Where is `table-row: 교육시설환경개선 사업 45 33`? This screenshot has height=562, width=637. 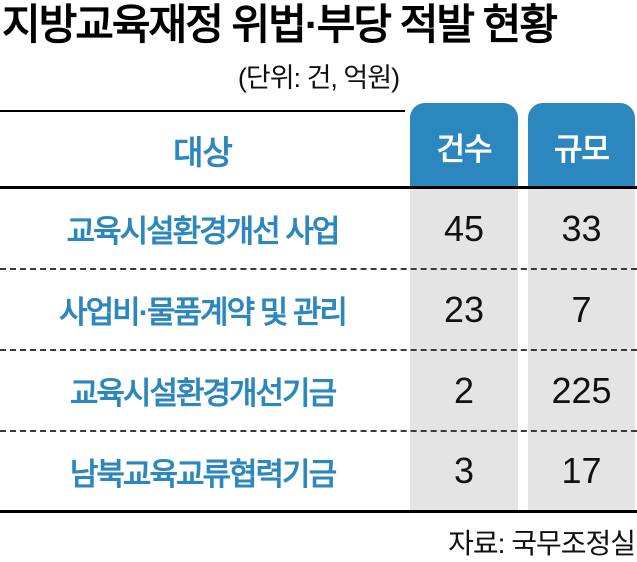
table-row: 교육시설환경개선 사업 45 33 is located at coordinates (318, 229).